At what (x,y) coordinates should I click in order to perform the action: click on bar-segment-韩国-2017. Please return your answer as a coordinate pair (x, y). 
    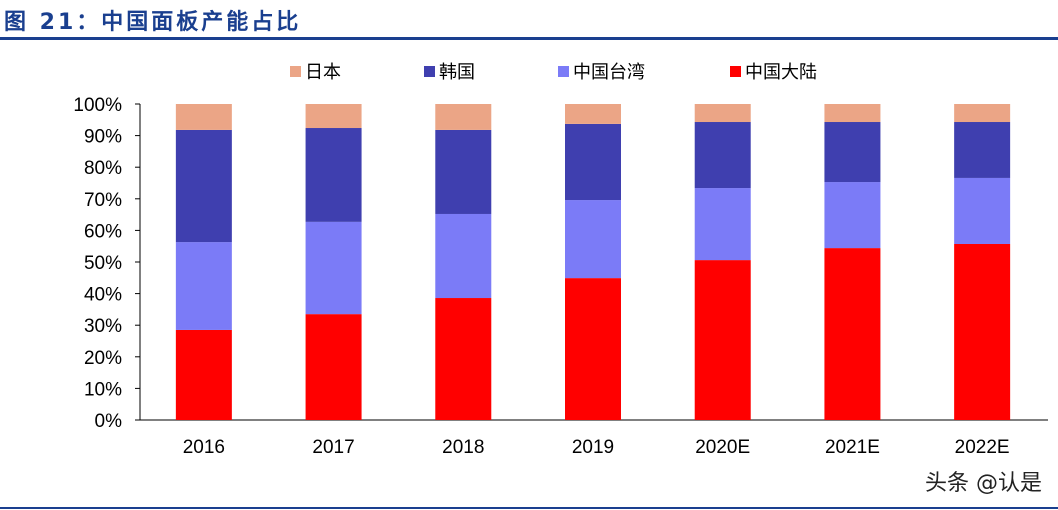
    Looking at the image, I should click on (333, 175).